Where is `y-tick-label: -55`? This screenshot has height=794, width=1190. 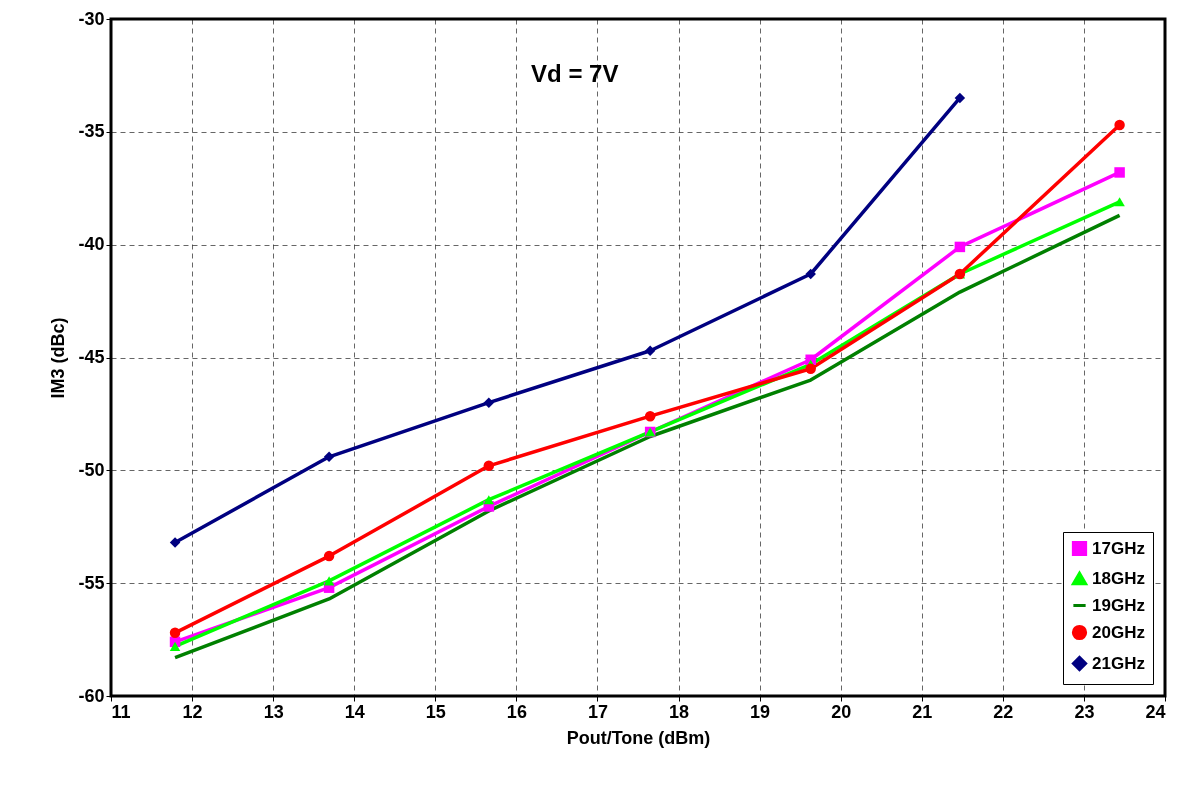 y-tick-label: -55 is located at coordinates (91, 582).